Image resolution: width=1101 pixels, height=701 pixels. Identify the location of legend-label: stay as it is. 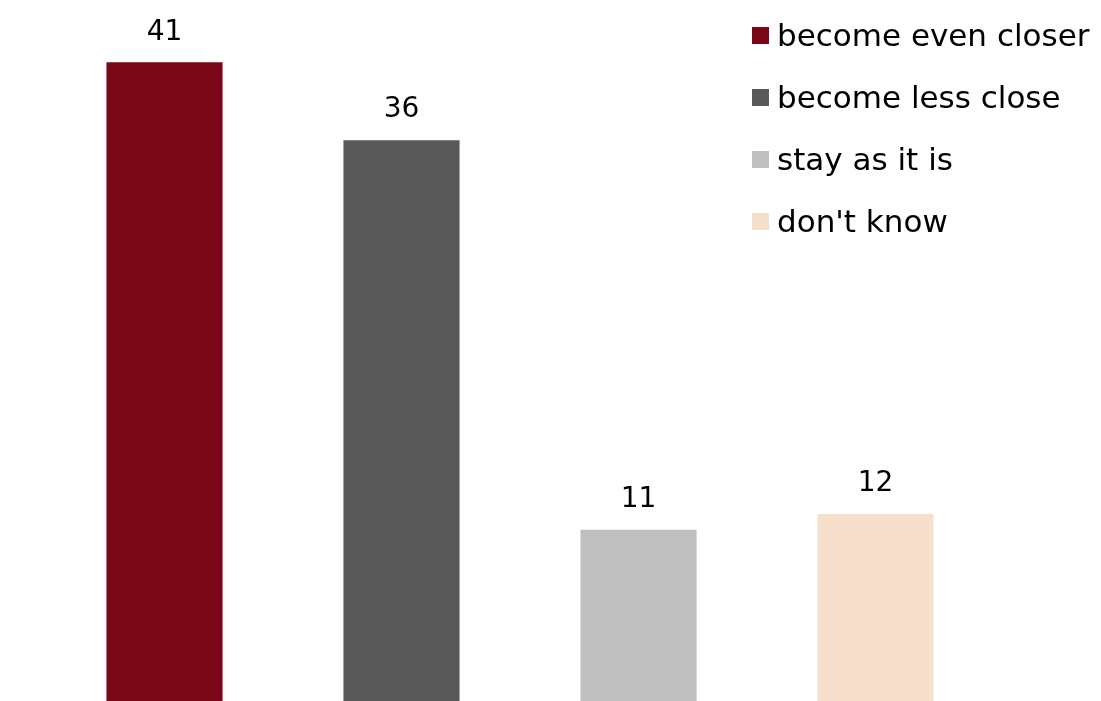
(865, 159).